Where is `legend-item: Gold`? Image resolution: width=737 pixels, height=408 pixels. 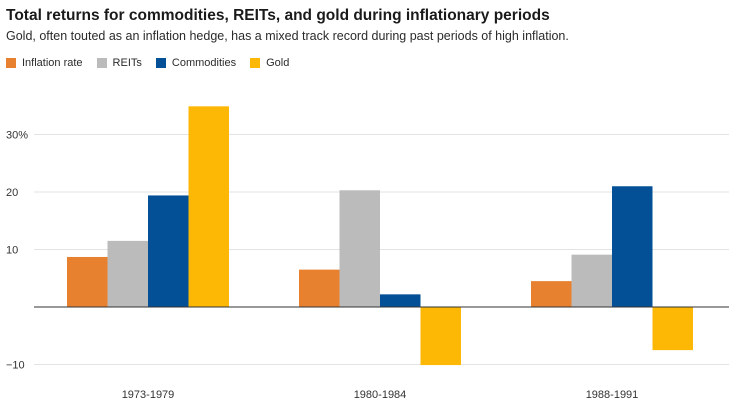
legend-item: Gold is located at coordinates (269, 63).